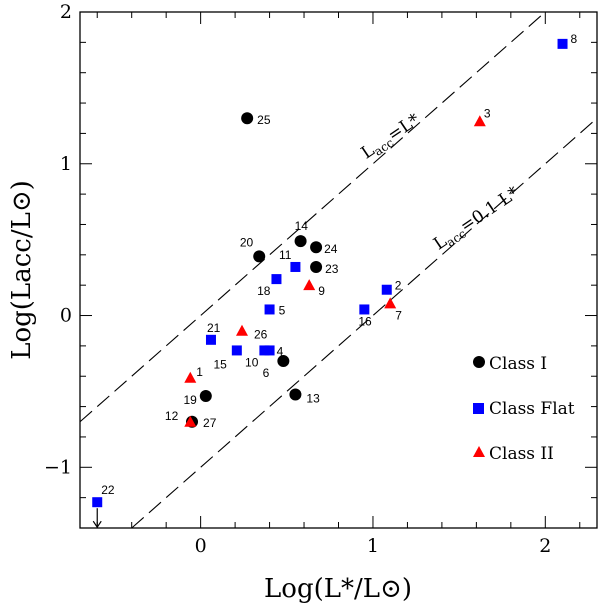 The image size is (600, 608). What do you see at coordinates (280, 351) in the screenshot?
I see `point-label-4: 4` at bounding box center [280, 351].